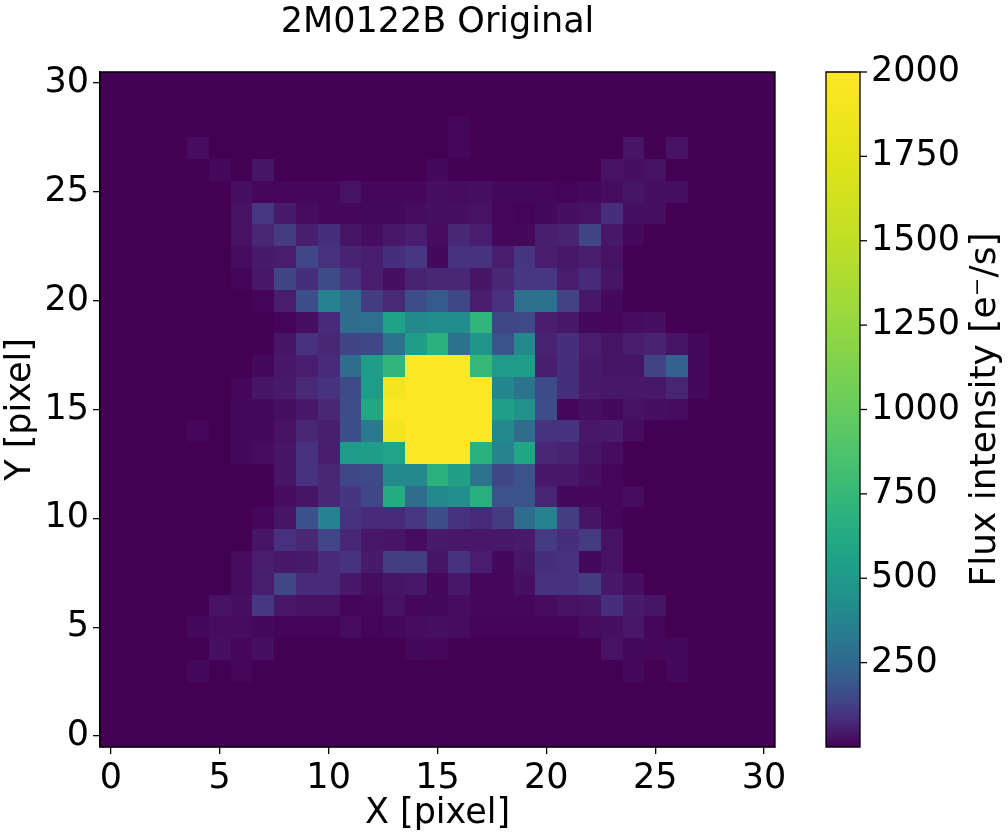  What do you see at coordinates (111, 776) in the screenshot?
I see `x-tick-label: 0` at bounding box center [111, 776].